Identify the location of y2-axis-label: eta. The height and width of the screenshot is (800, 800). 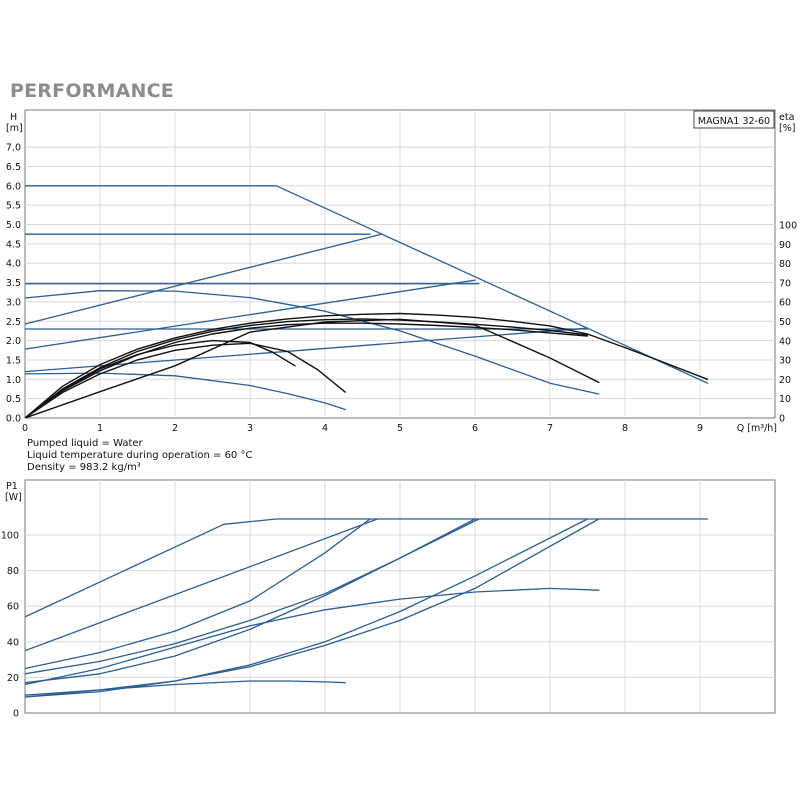
(786, 117).